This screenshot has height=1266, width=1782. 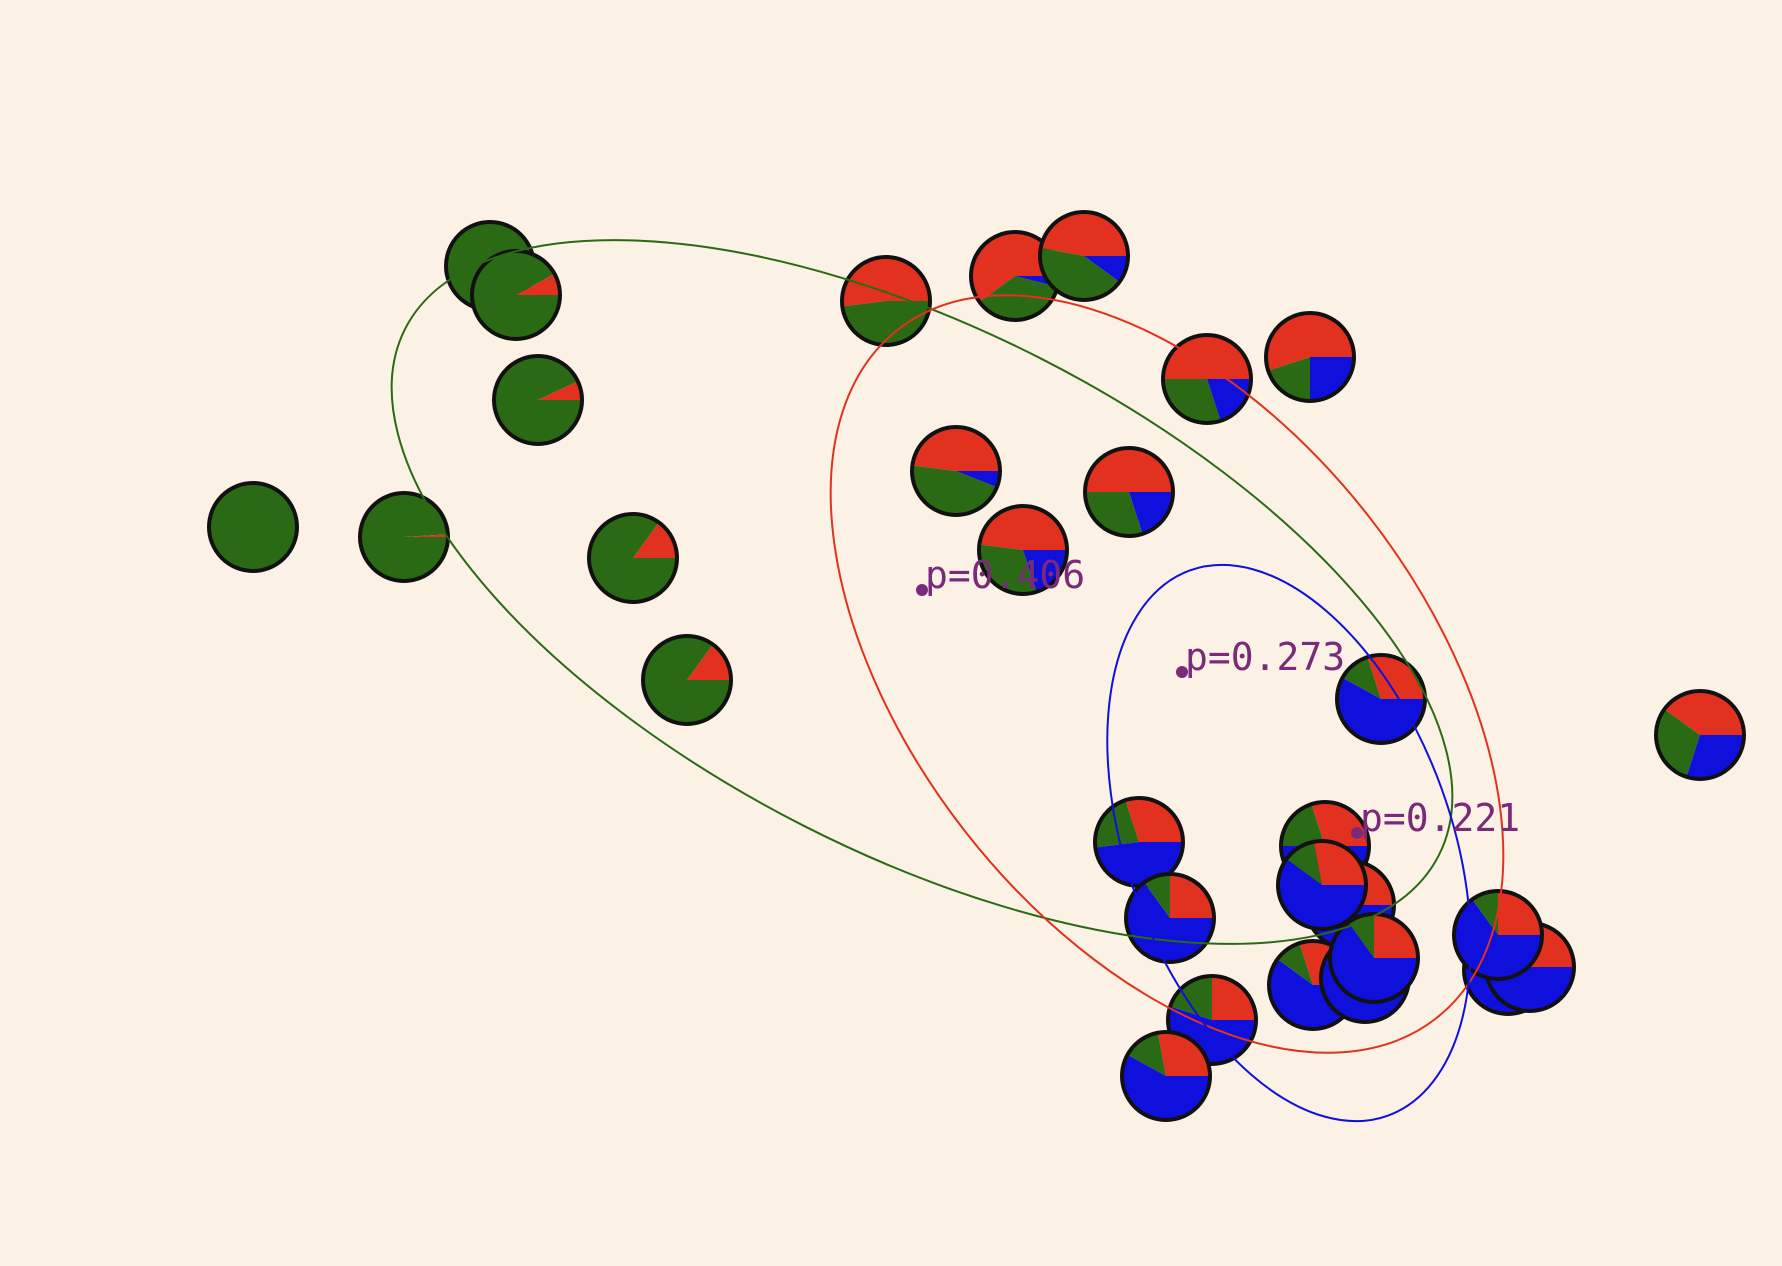 What do you see at coordinates (1005, 575) in the screenshot?
I see `probability-label: p=0.406` at bounding box center [1005, 575].